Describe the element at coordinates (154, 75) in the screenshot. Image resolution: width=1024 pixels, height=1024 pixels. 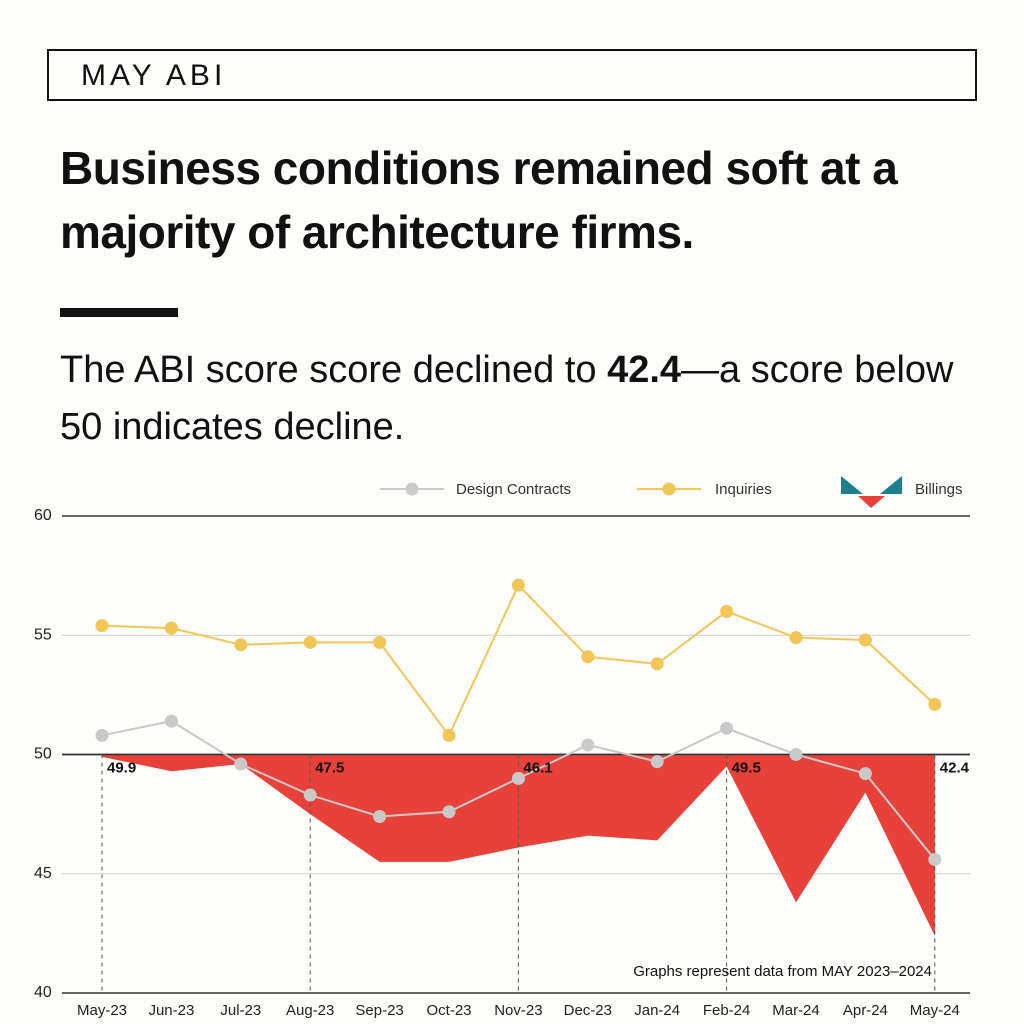
I see `header-label: MAY ABI` at that location.